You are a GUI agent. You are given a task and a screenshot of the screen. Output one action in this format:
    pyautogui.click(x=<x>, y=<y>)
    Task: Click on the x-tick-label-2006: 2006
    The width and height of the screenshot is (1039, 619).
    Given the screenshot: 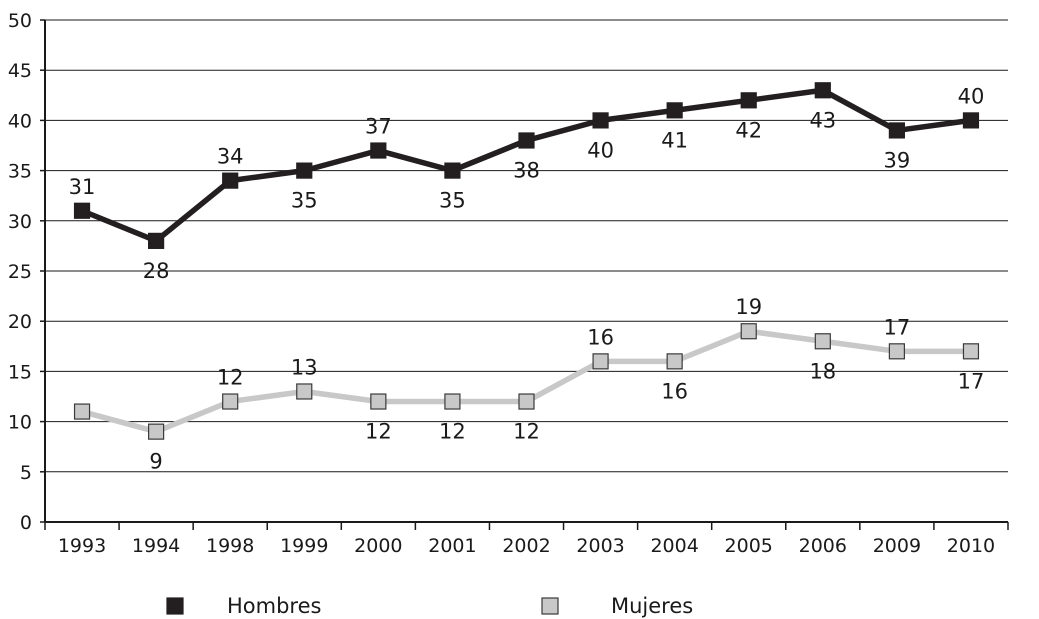 What is the action you would take?
    pyautogui.click(x=823, y=546)
    